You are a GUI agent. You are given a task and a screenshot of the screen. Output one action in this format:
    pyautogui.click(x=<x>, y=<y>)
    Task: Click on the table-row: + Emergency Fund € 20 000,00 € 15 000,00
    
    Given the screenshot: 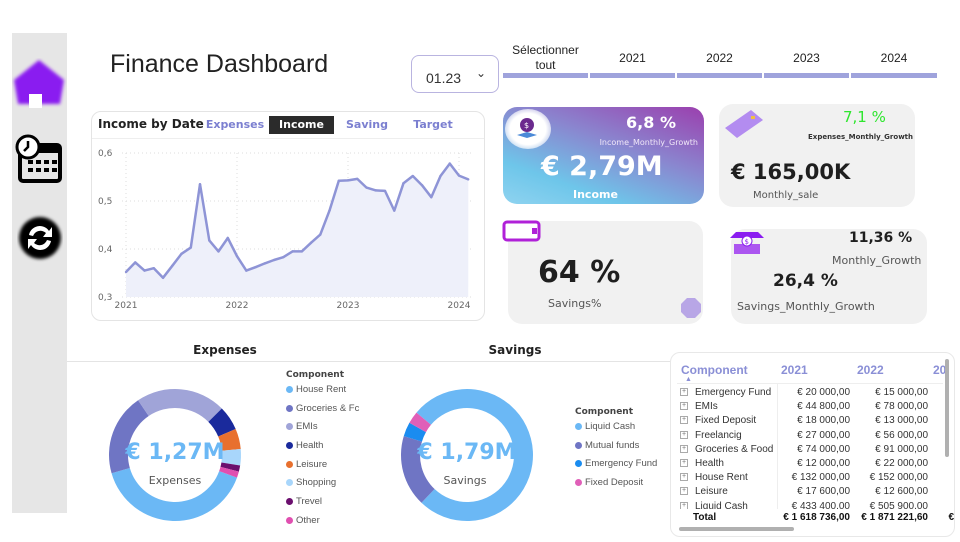 What is the action you would take?
    pyautogui.click(x=808, y=394)
    